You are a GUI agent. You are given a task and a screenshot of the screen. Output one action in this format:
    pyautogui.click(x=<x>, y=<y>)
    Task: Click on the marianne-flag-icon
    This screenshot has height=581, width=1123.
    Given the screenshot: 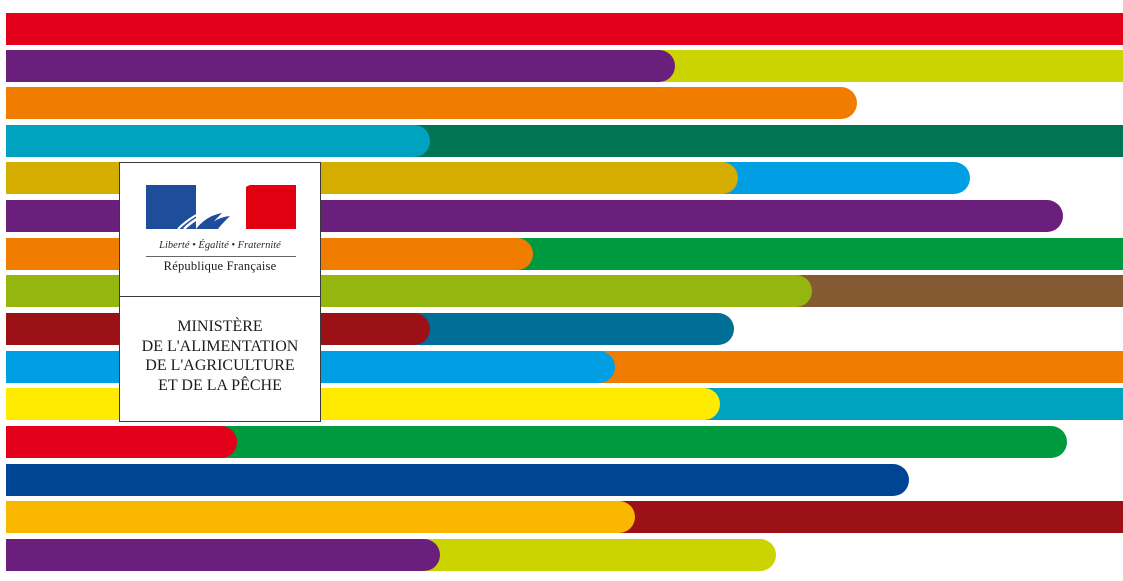 What is the action you would take?
    pyautogui.click(x=221, y=207)
    